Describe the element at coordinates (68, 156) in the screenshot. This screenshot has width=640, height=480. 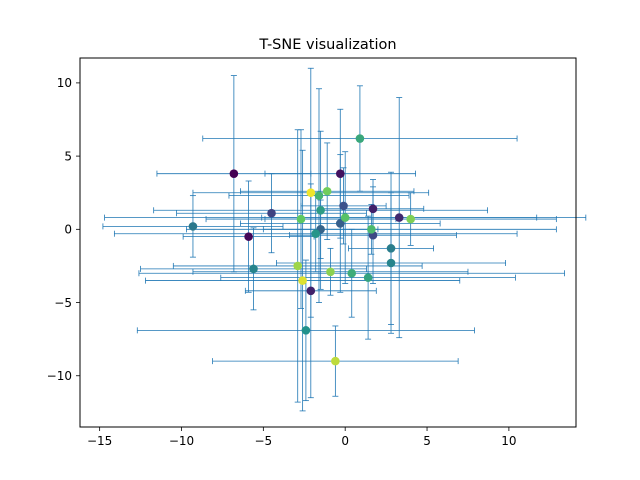
I see `y-tick-label: 5` at that location.